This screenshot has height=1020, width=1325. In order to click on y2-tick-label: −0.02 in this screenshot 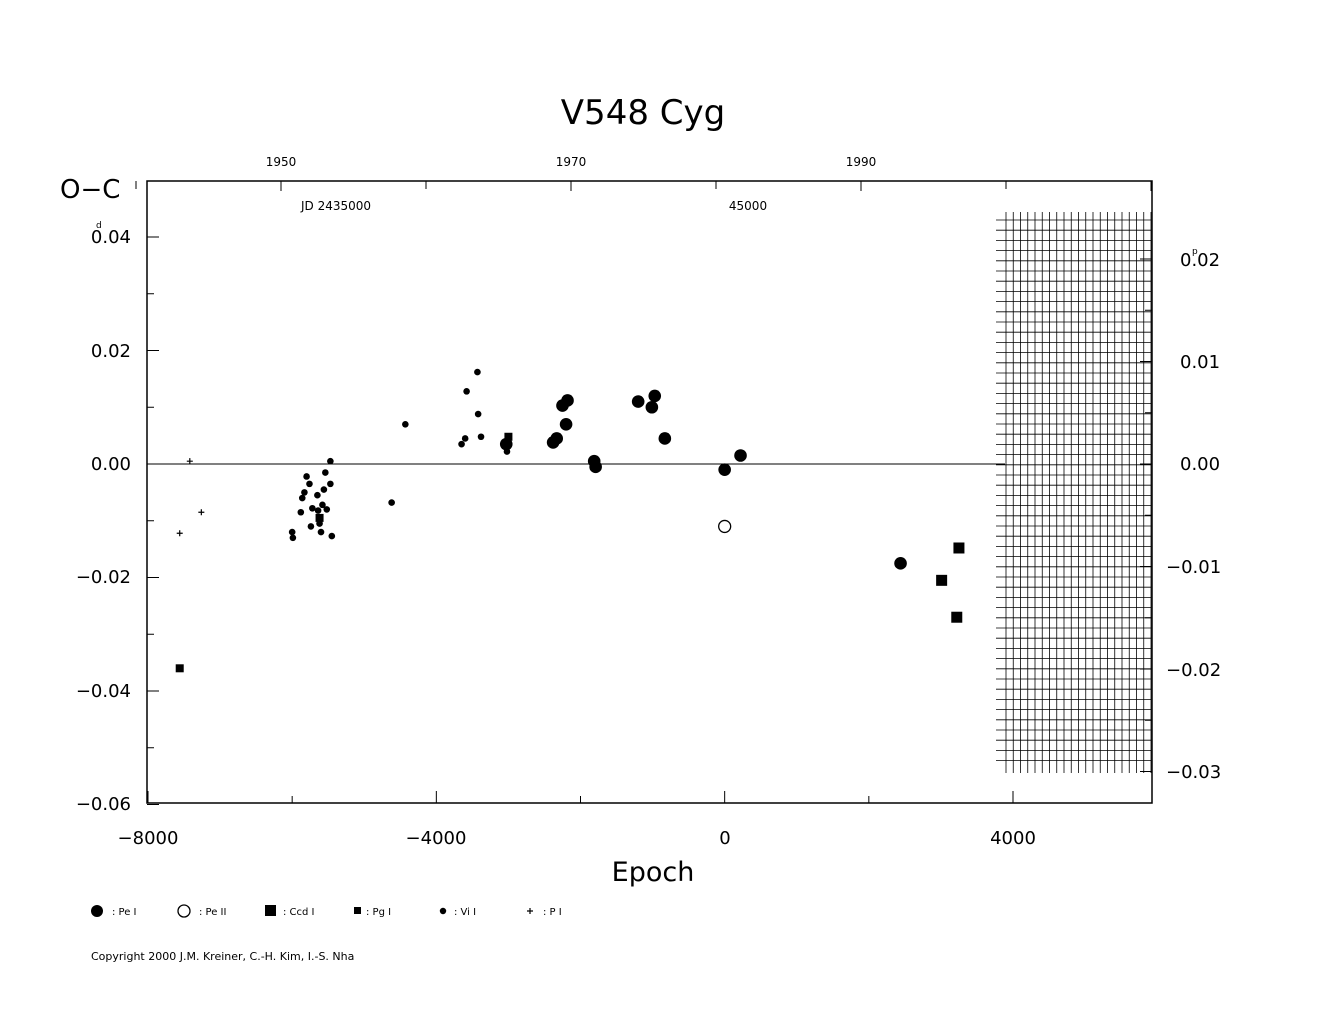, I will do `click(1193, 670)`.